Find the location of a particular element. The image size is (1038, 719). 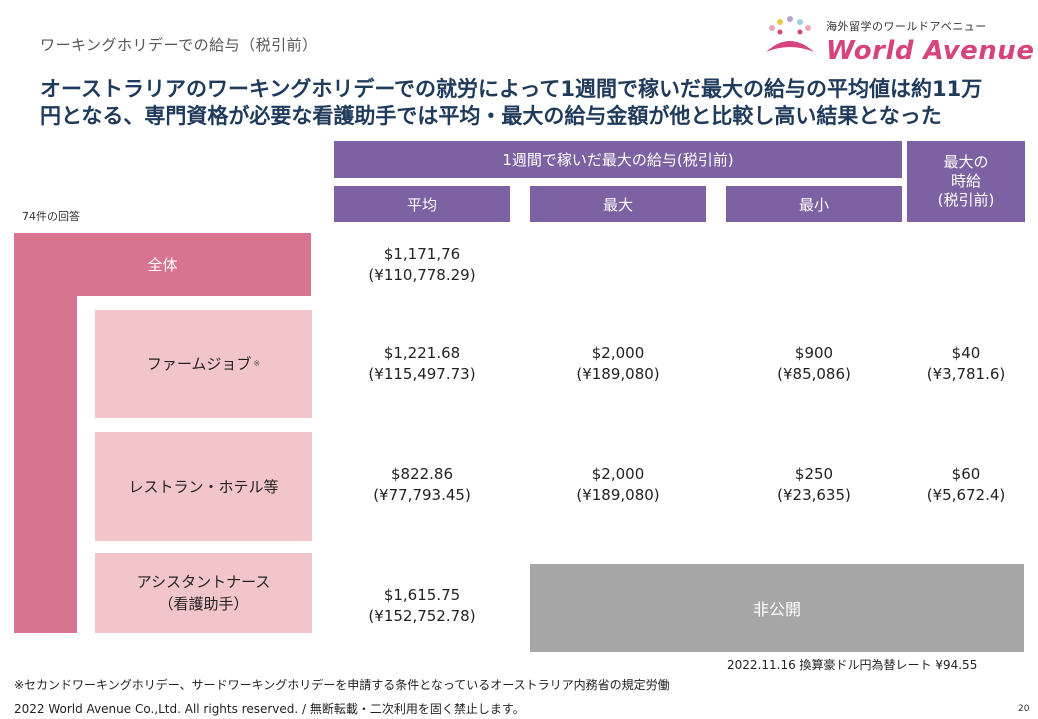

value-farm-minimum: $900 (¥85,086) is located at coordinates (814, 364).